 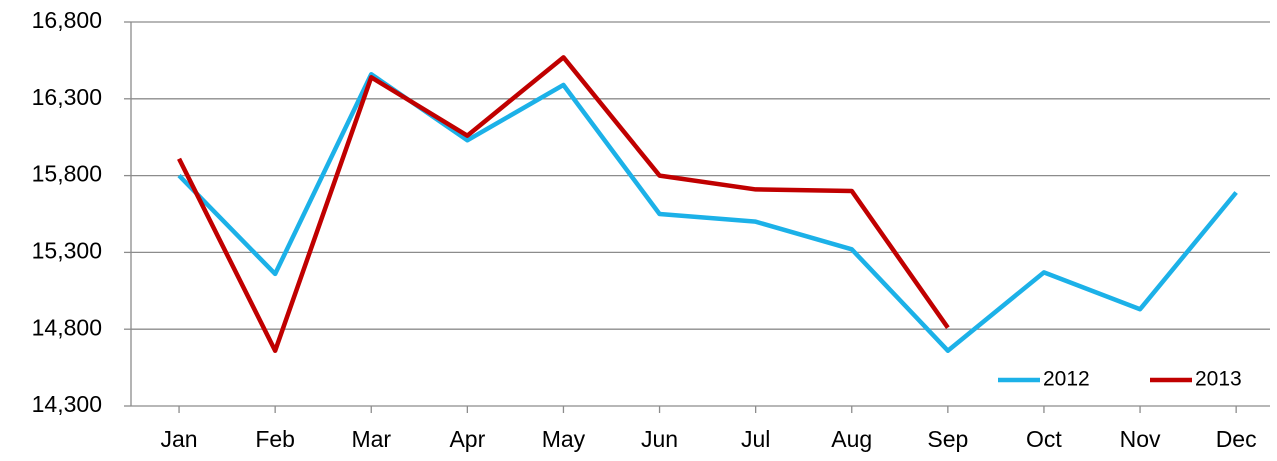 What do you see at coordinates (1236, 439) in the screenshot?
I see `x-tick-label: Dec` at bounding box center [1236, 439].